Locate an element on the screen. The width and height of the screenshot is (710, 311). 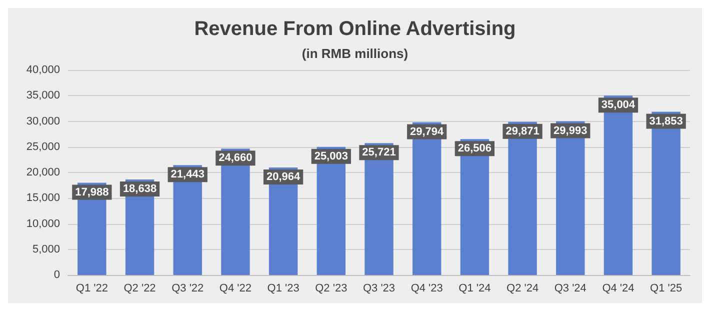
data-label: 25,721 is located at coordinates (379, 152).